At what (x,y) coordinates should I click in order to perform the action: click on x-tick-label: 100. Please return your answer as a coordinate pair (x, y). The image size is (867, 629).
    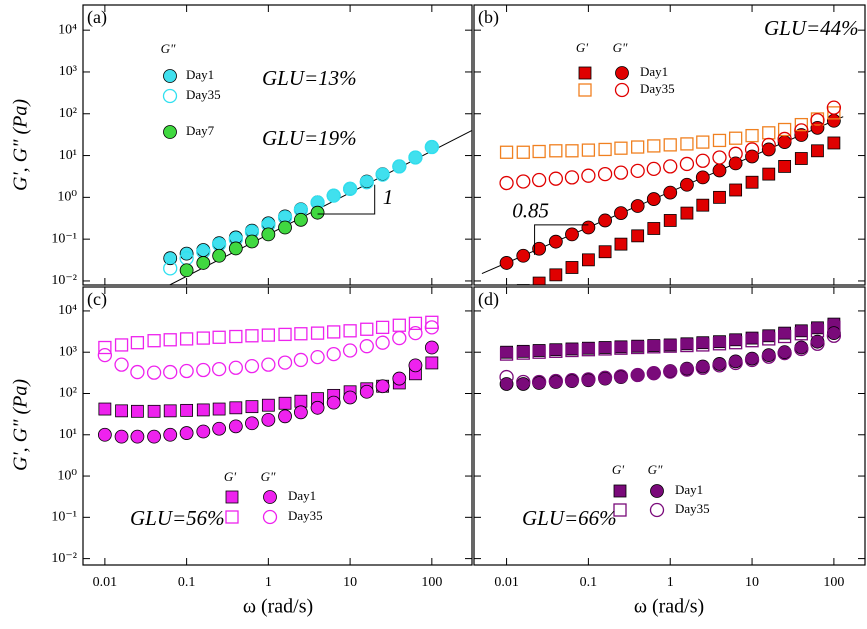
    Looking at the image, I should click on (431, 582).